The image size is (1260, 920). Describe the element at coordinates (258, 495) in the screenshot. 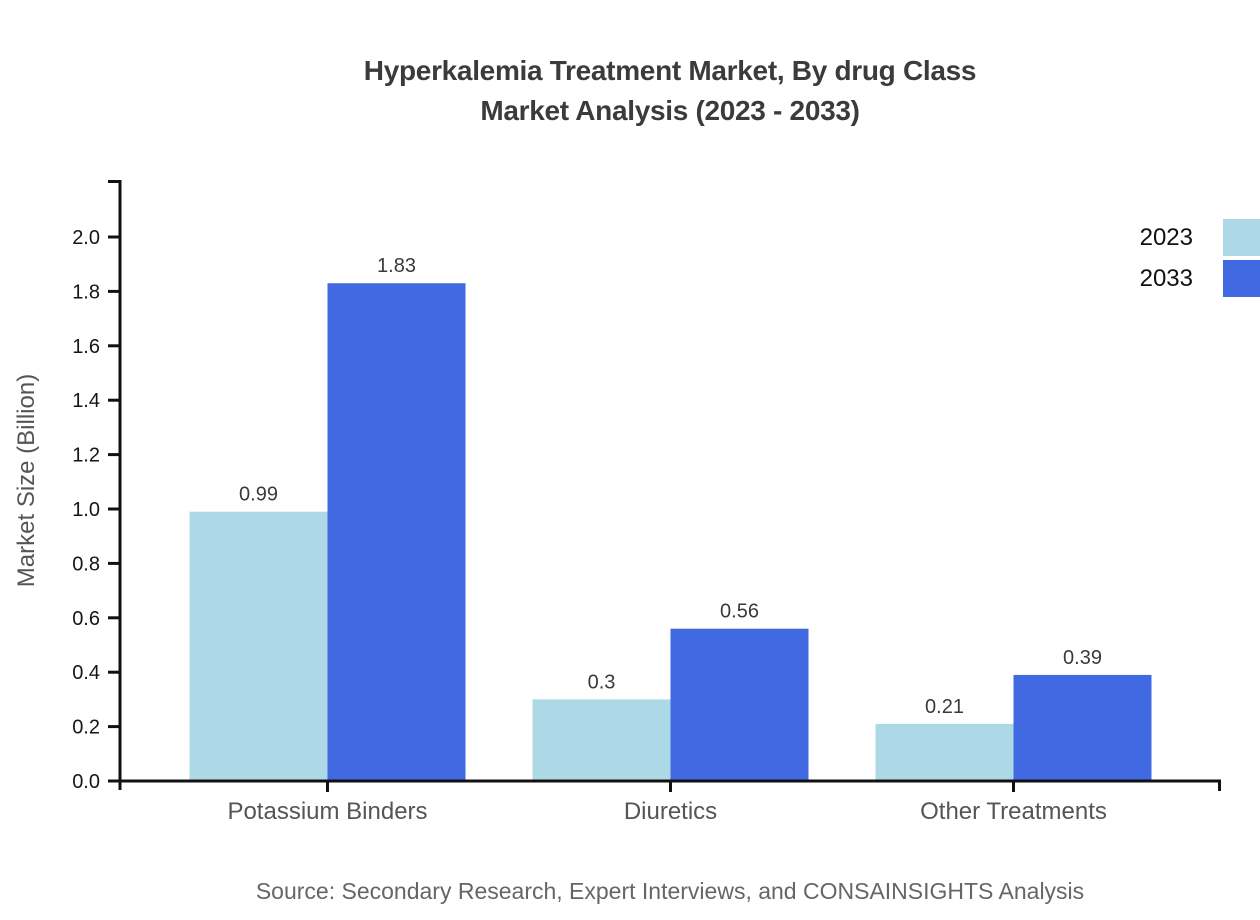

I see `bar-value-label-2023-potassium-binders: 0.99` at that location.